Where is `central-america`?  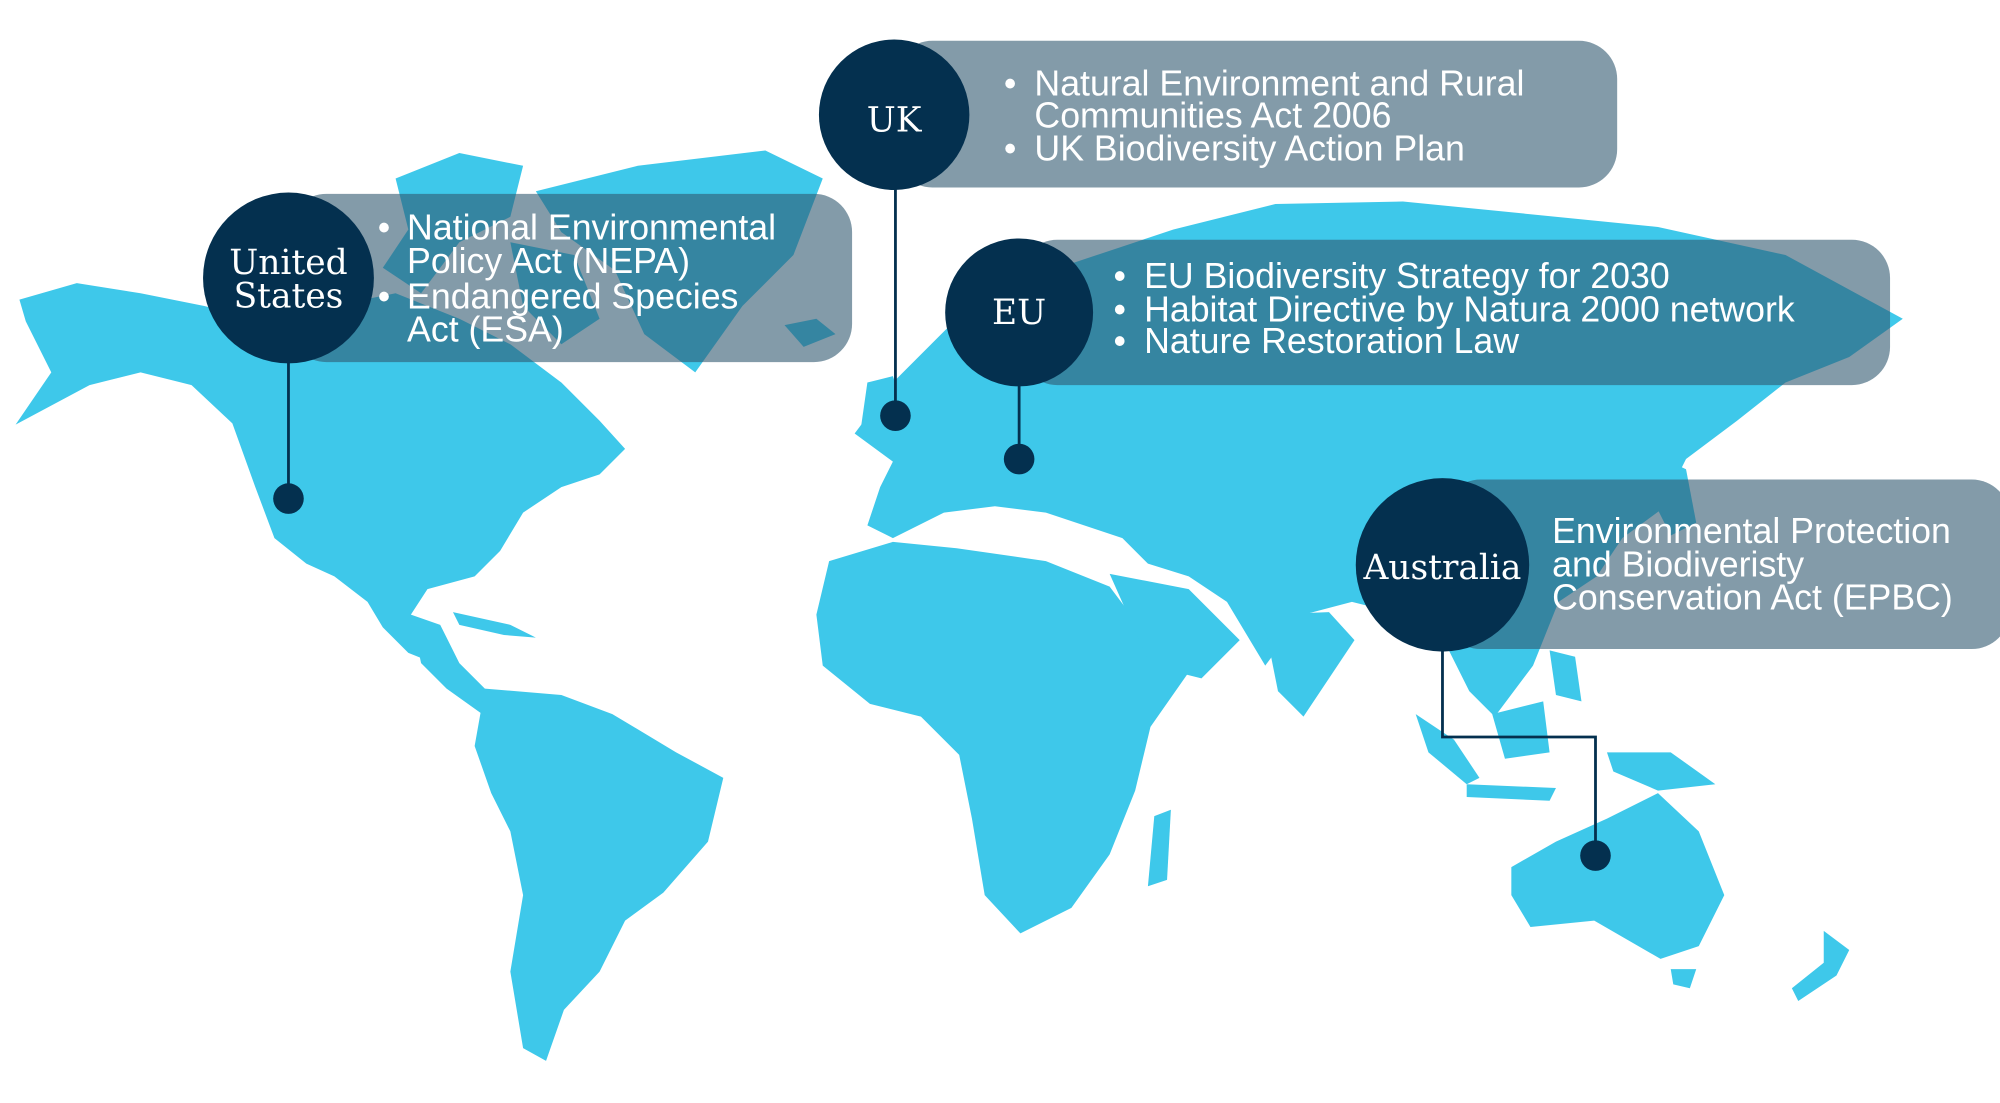 central-america is located at coordinates (451, 664).